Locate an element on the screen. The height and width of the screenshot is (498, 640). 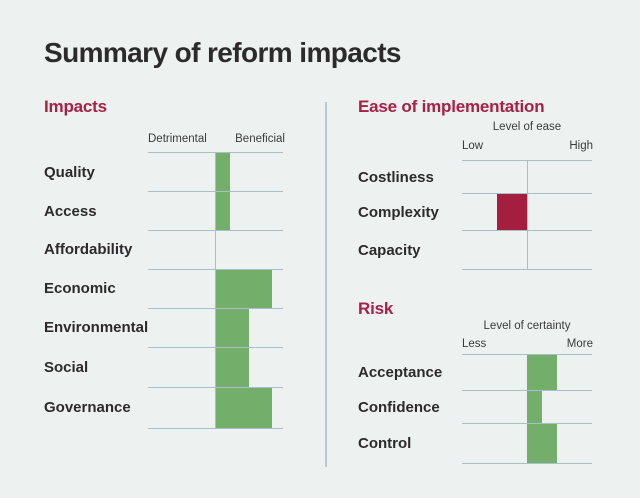
row-label-economic: Economic is located at coordinates (80, 288).